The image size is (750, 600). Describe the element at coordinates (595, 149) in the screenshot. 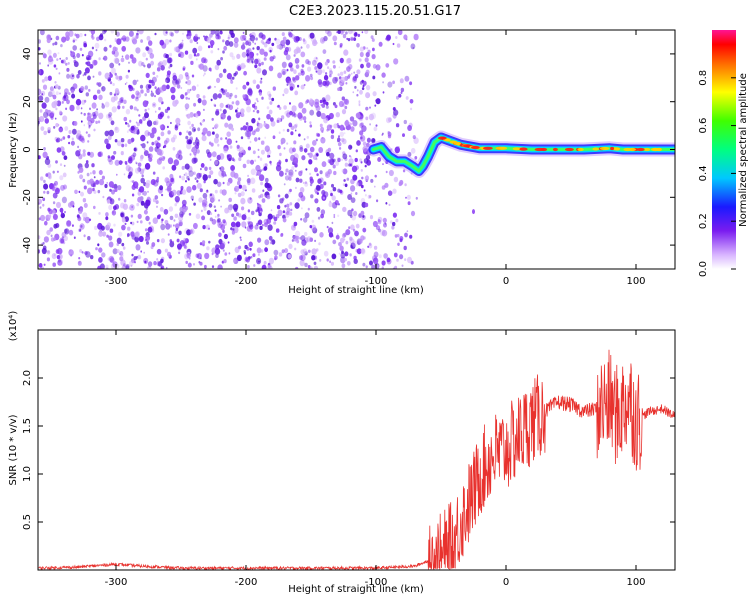

I see `ridge-hotspot` at that location.